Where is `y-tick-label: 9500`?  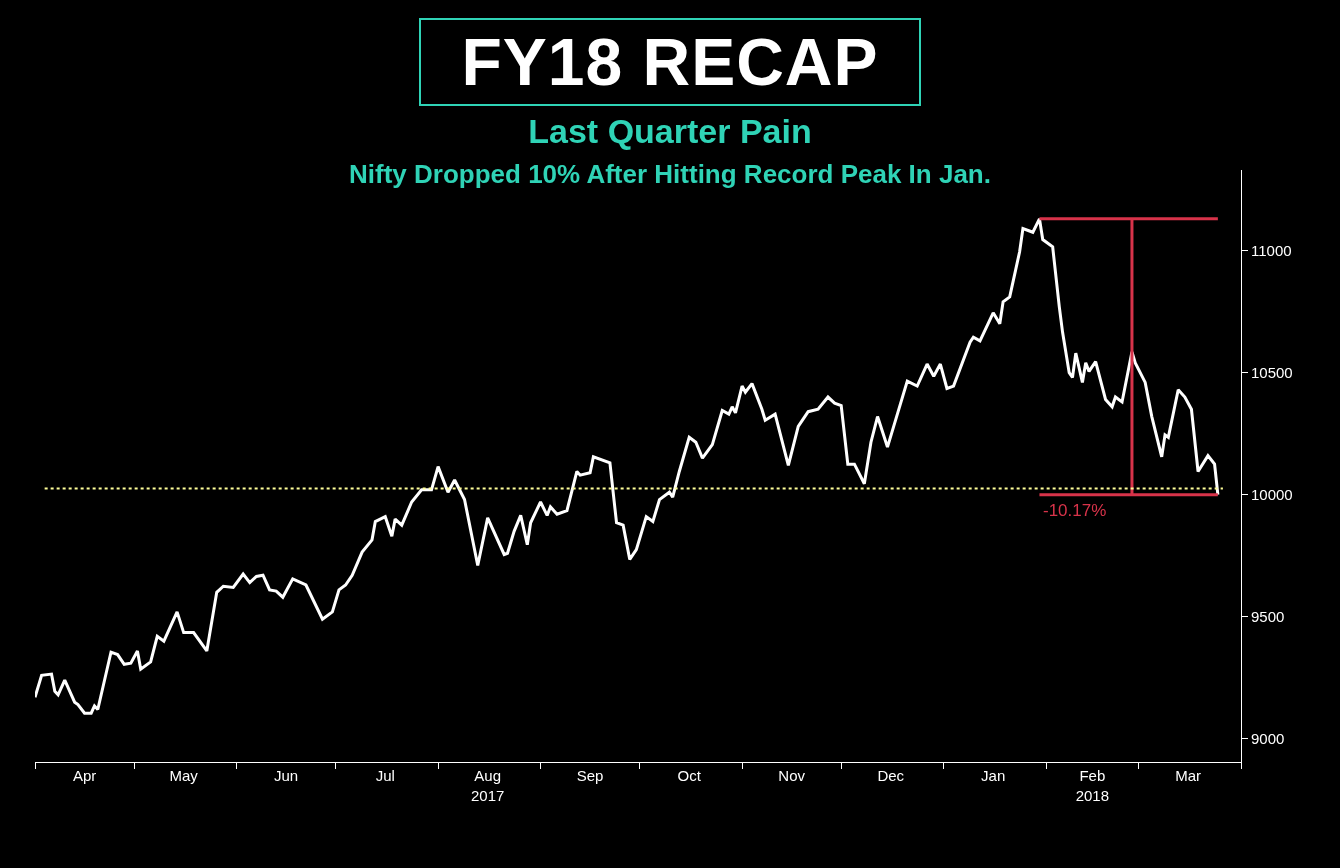 y-tick-label: 9500 is located at coordinates (1268, 616).